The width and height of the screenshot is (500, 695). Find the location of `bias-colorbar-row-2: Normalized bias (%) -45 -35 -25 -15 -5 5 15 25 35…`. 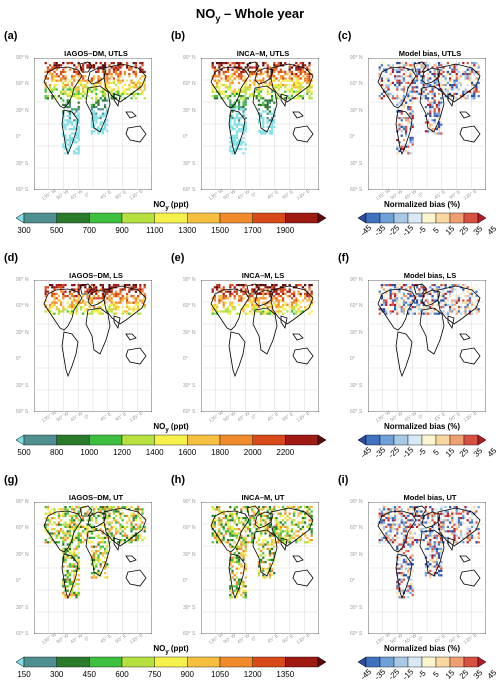

bias-colorbar-row-2: Normalized bias (%) -45 -35 -25 -15 -5 5 15 25 35… is located at coordinates (428, 442).